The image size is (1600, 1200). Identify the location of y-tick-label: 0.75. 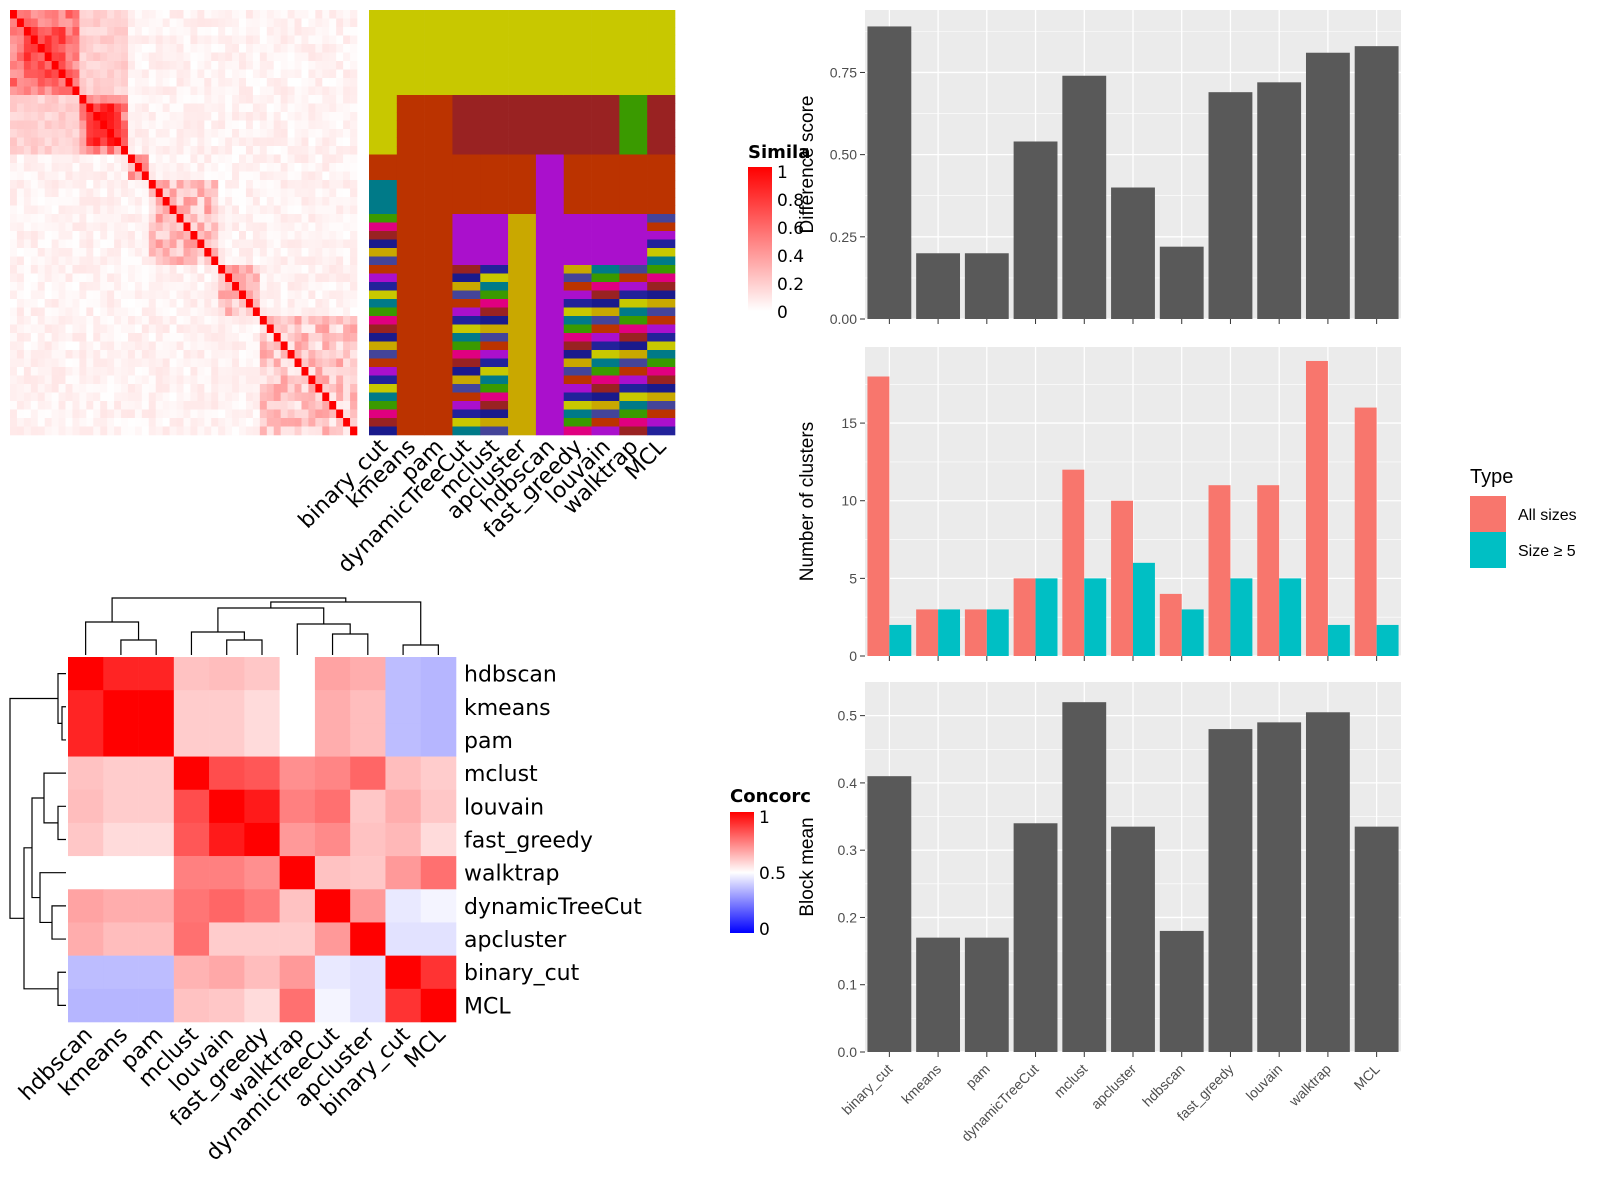
(843, 72).